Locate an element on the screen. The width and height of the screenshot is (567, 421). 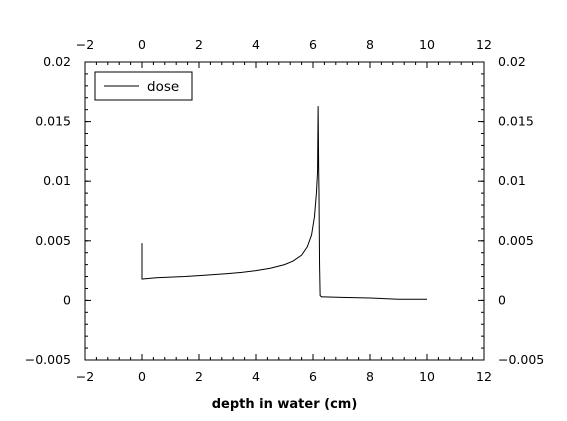
y-tick-label: 0.01 is located at coordinates (57, 180).